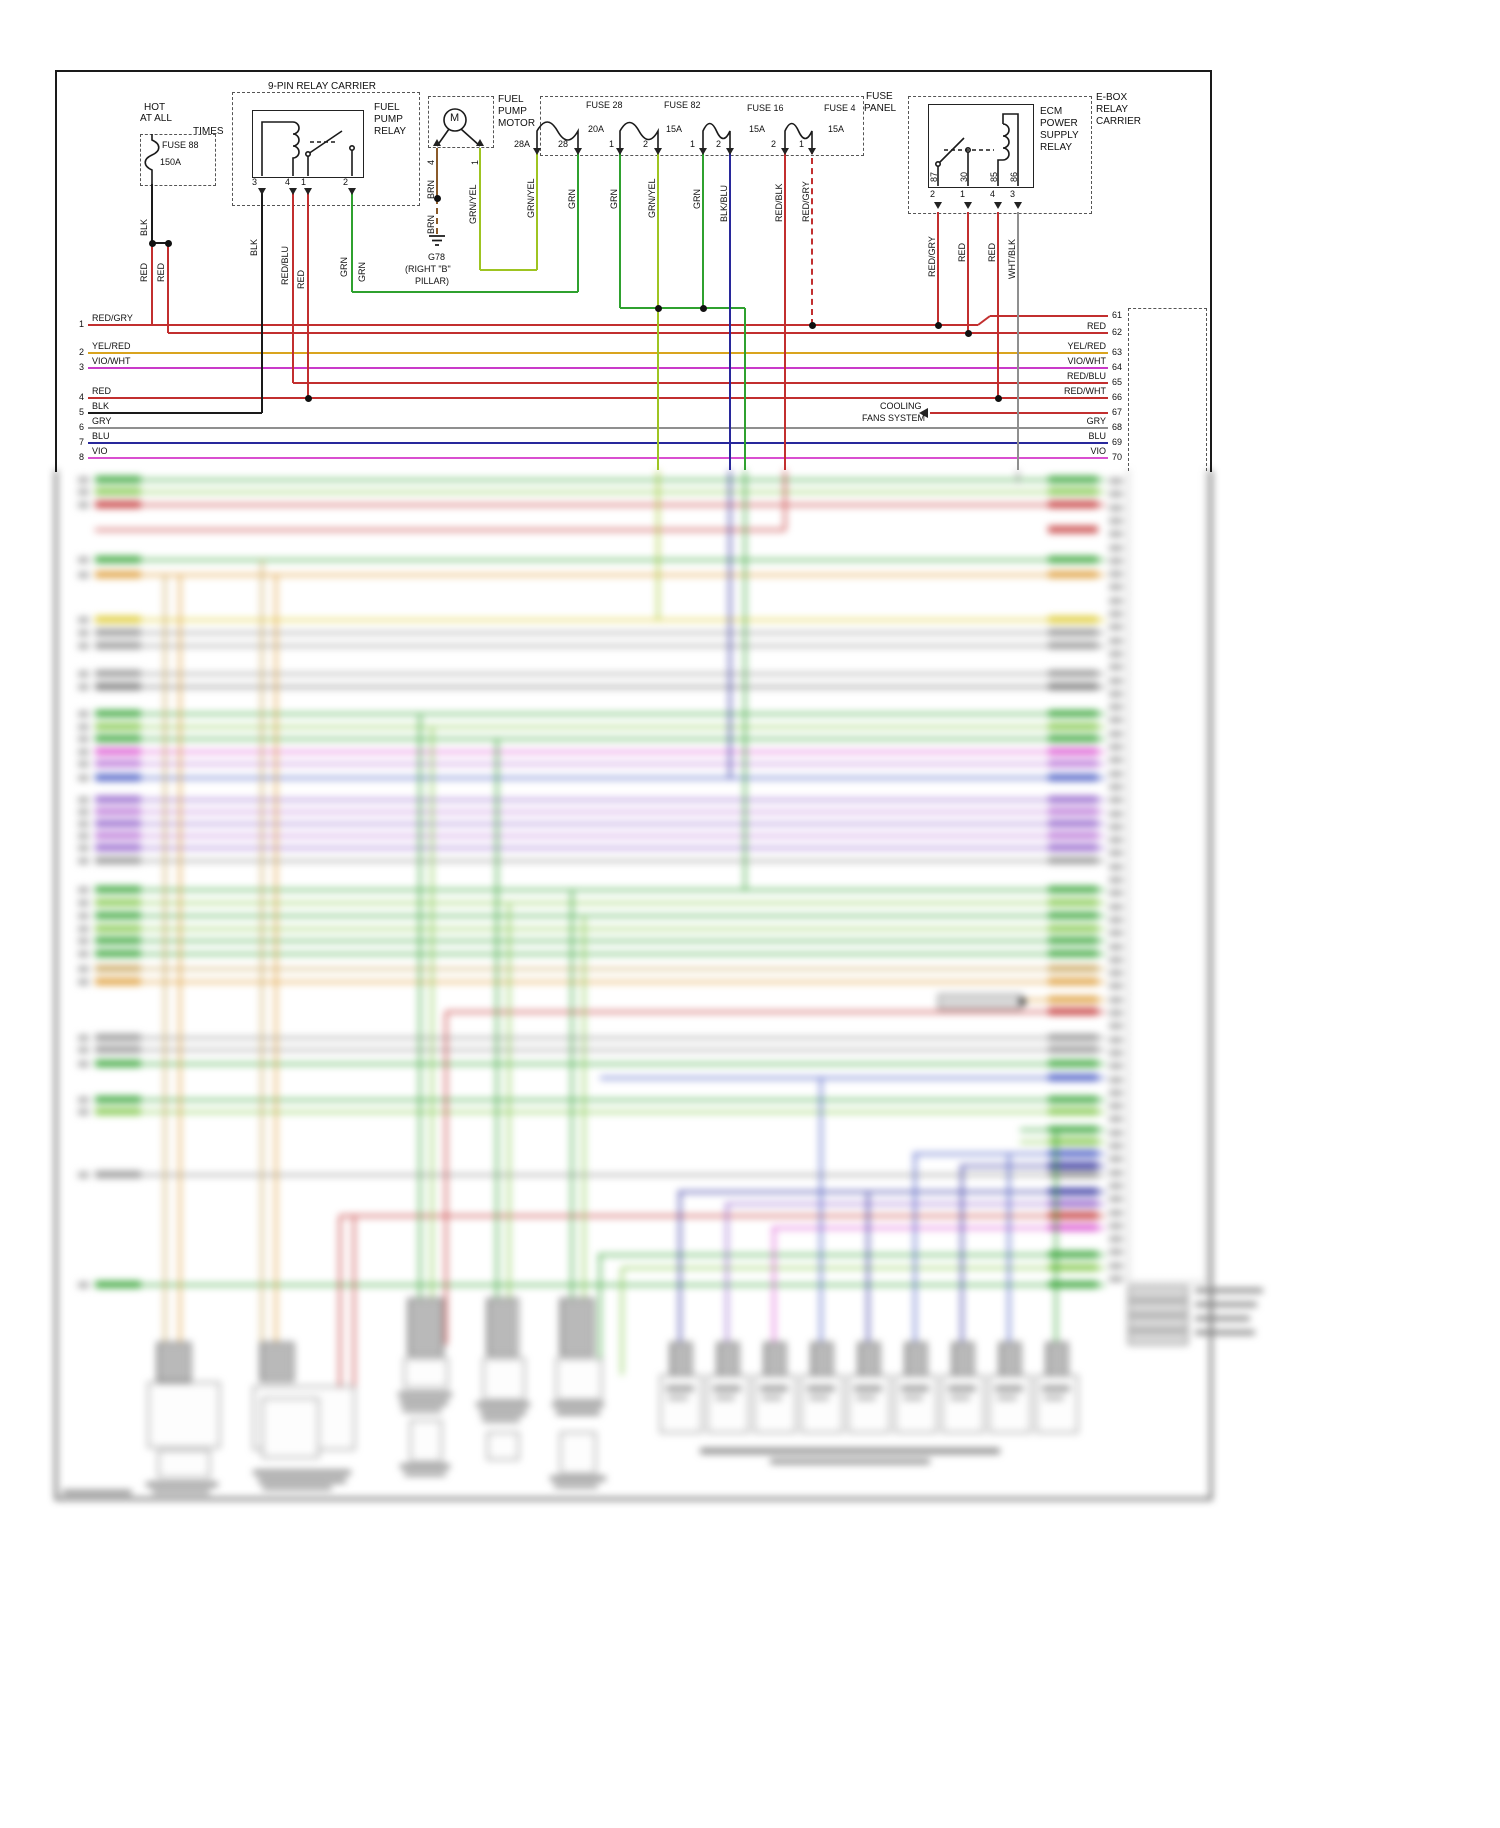 The height and width of the screenshot is (1828, 1500). I want to click on left-bus-label: BLU, so click(101, 436).